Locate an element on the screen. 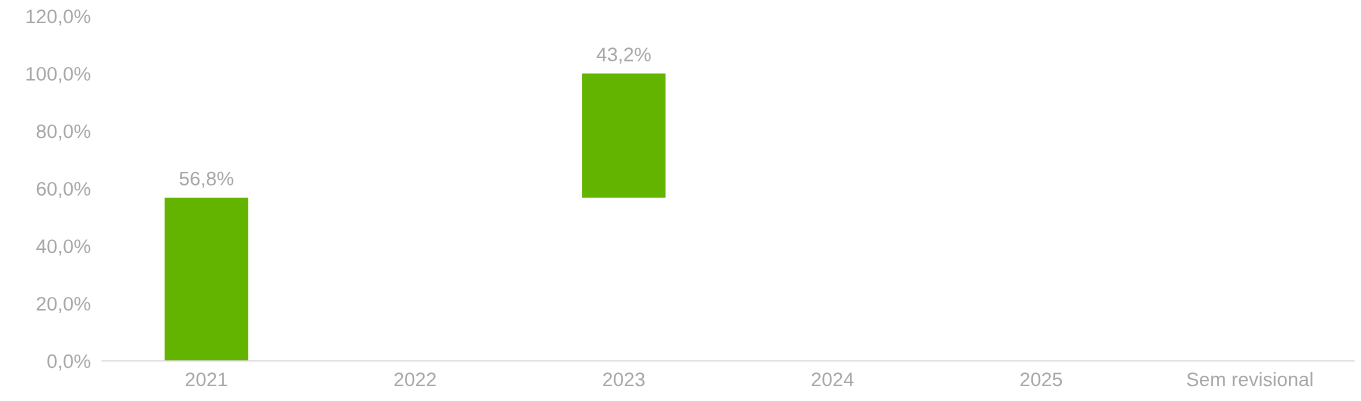 This screenshot has height=401, width=1361. y-tick-label: 80,0% is located at coordinates (63, 132).